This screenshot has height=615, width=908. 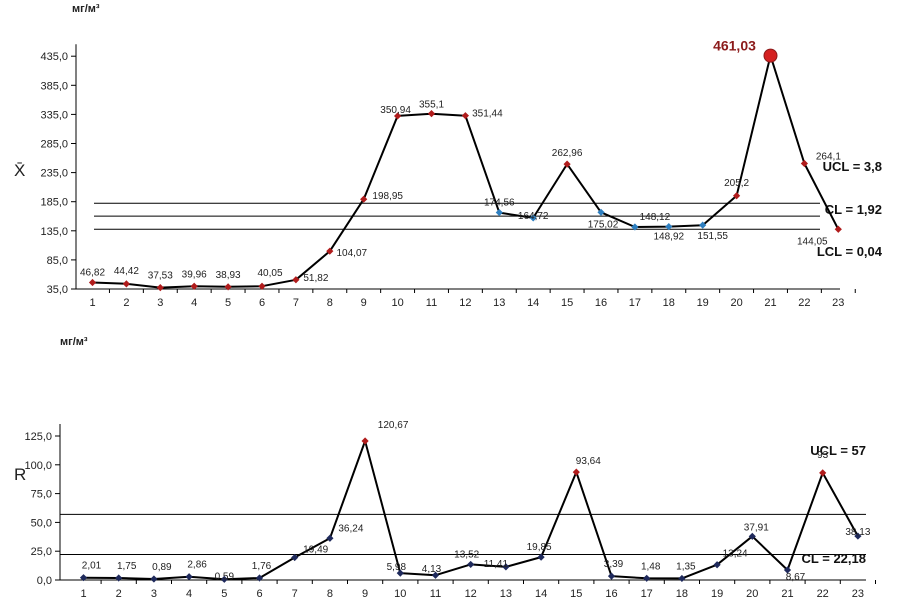 What do you see at coordinates (126, 303) in the screenshot?
I see `p1-x-tick-label: 2` at bounding box center [126, 303].